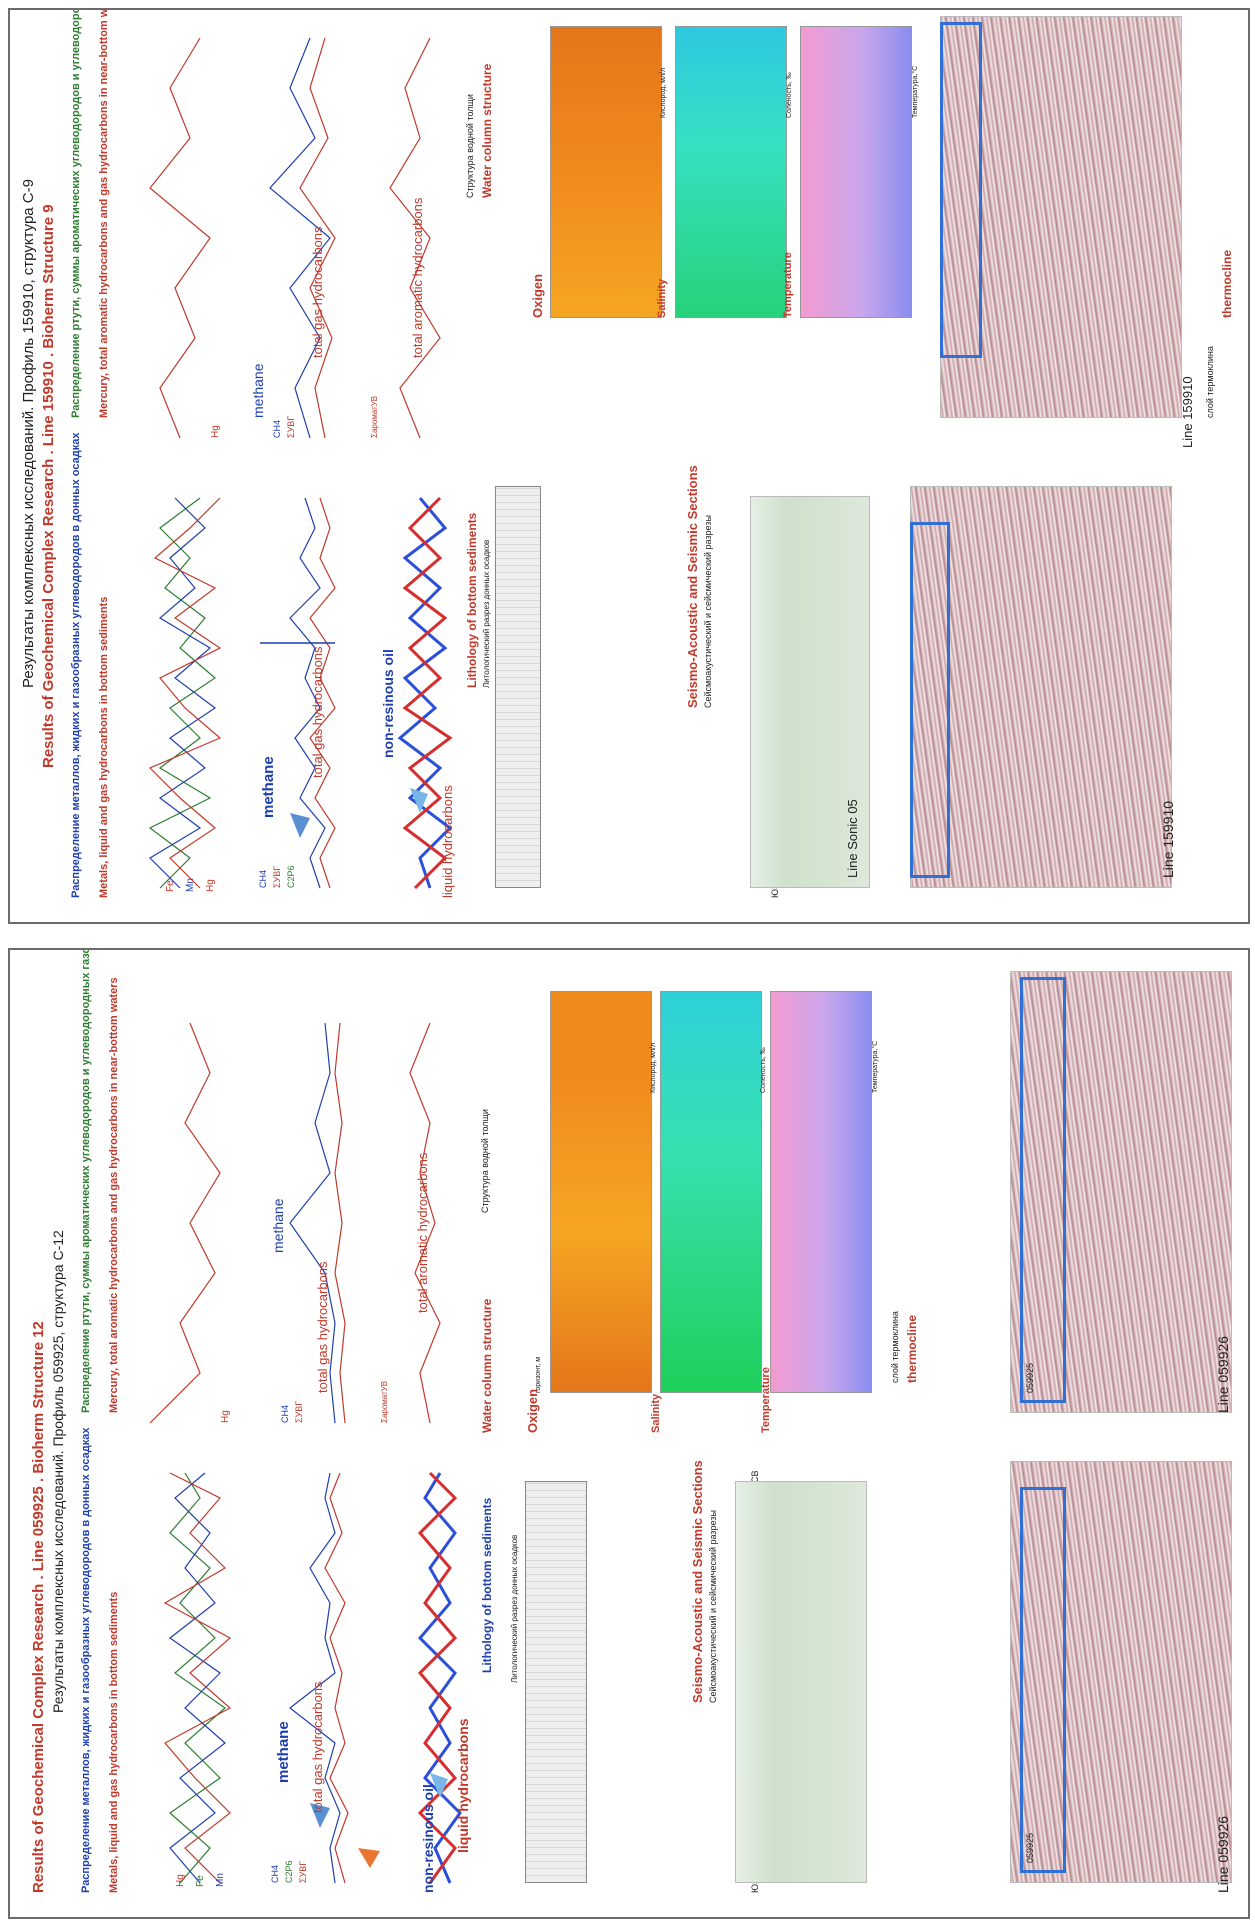 This screenshot has width=1255, height=1923. I want to click on metals-chart, so click(185, 693).